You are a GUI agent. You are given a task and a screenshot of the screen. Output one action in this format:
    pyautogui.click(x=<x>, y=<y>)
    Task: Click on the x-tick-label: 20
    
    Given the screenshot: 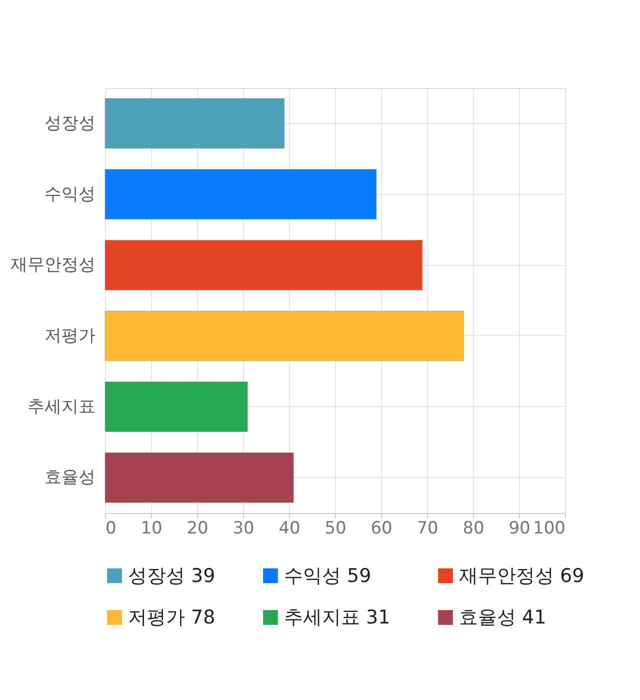 What is the action you would take?
    pyautogui.click(x=197, y=528)
    